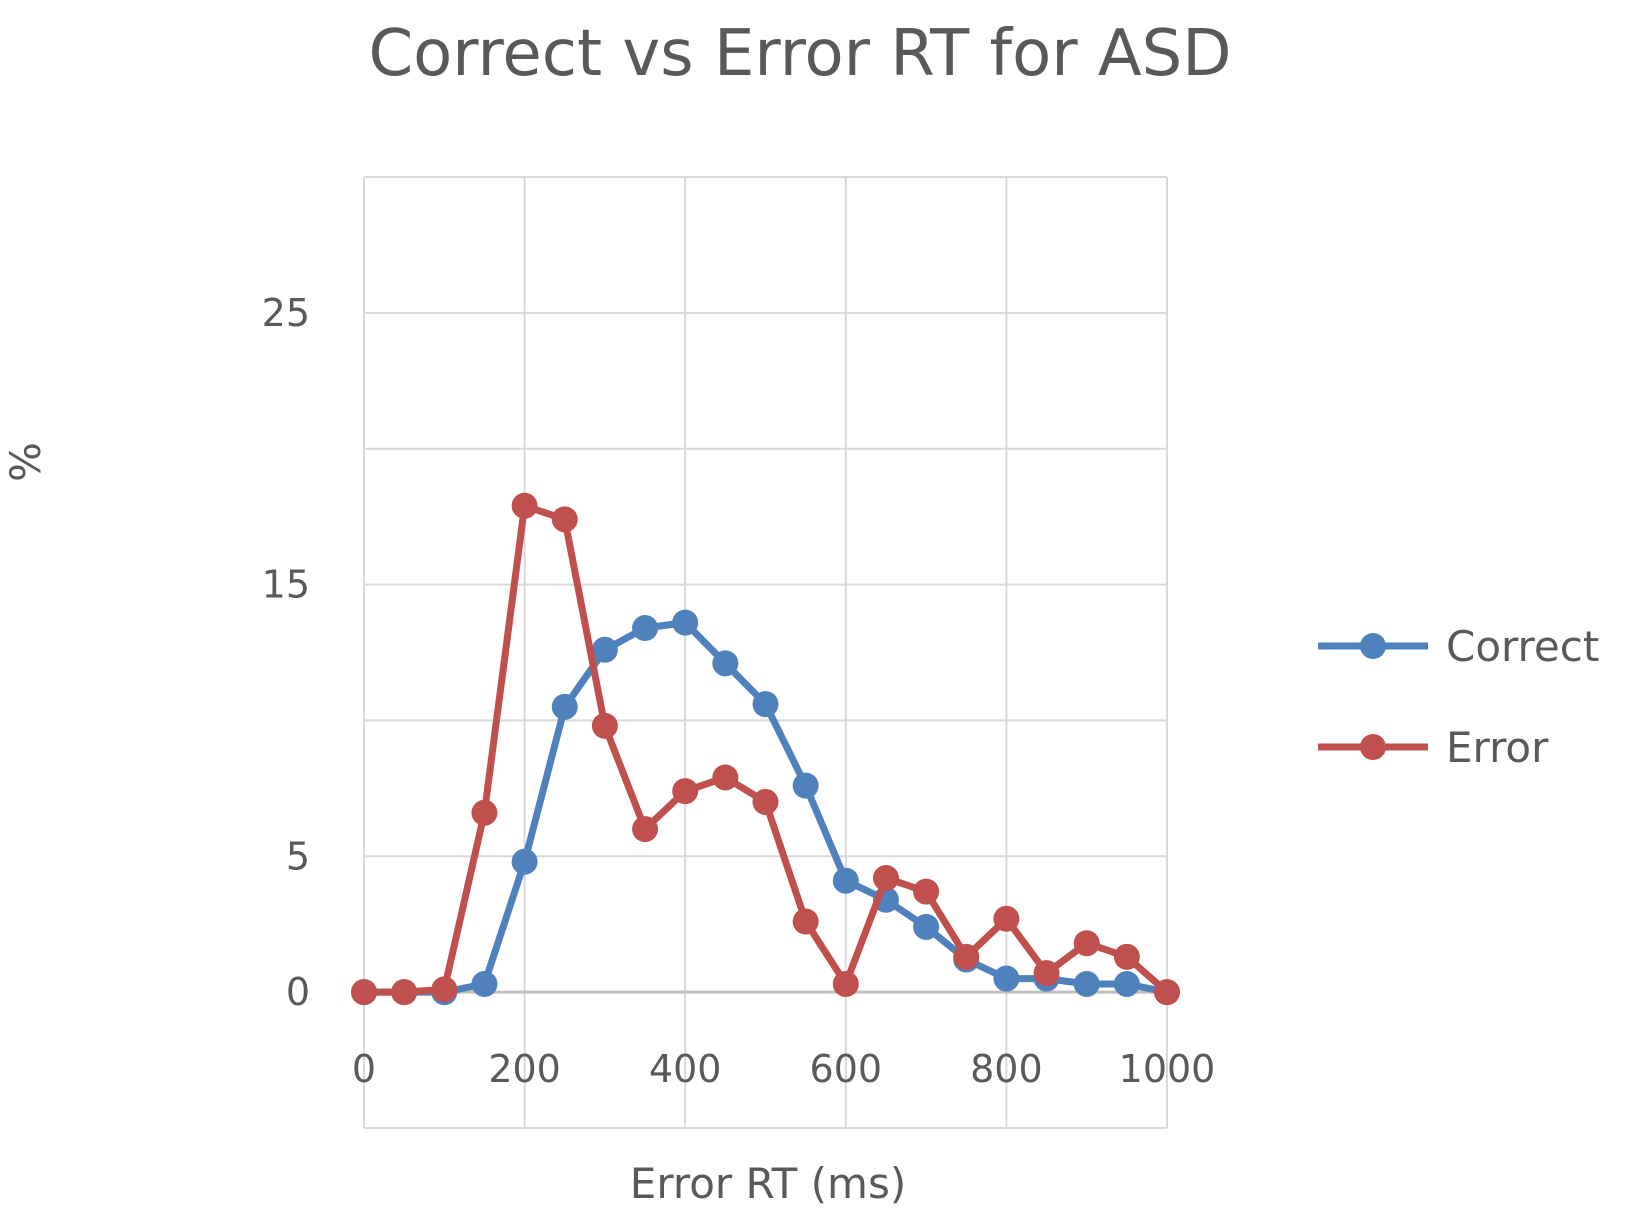 This screenshot has height=1224, width=1632. Describe the element at coordinates (298, 856) in the screenshot. I see `y-tick-label: 5` at that location.